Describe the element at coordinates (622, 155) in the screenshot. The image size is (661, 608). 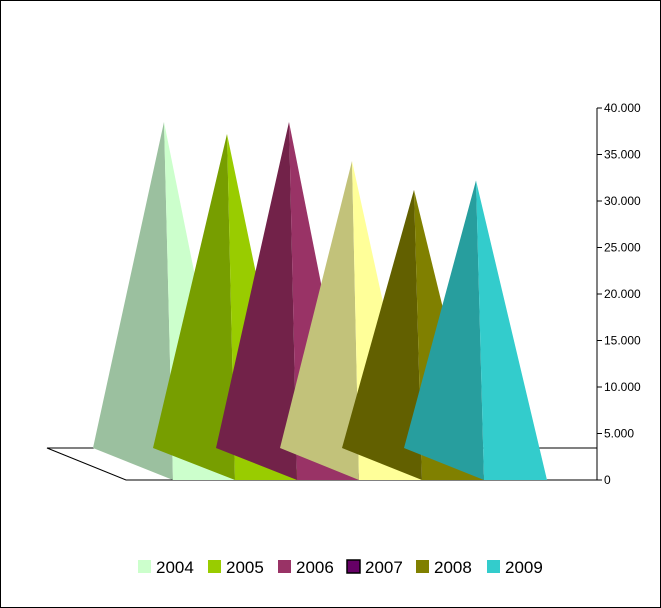
I see `y-tick-label: 35.000` at that location.